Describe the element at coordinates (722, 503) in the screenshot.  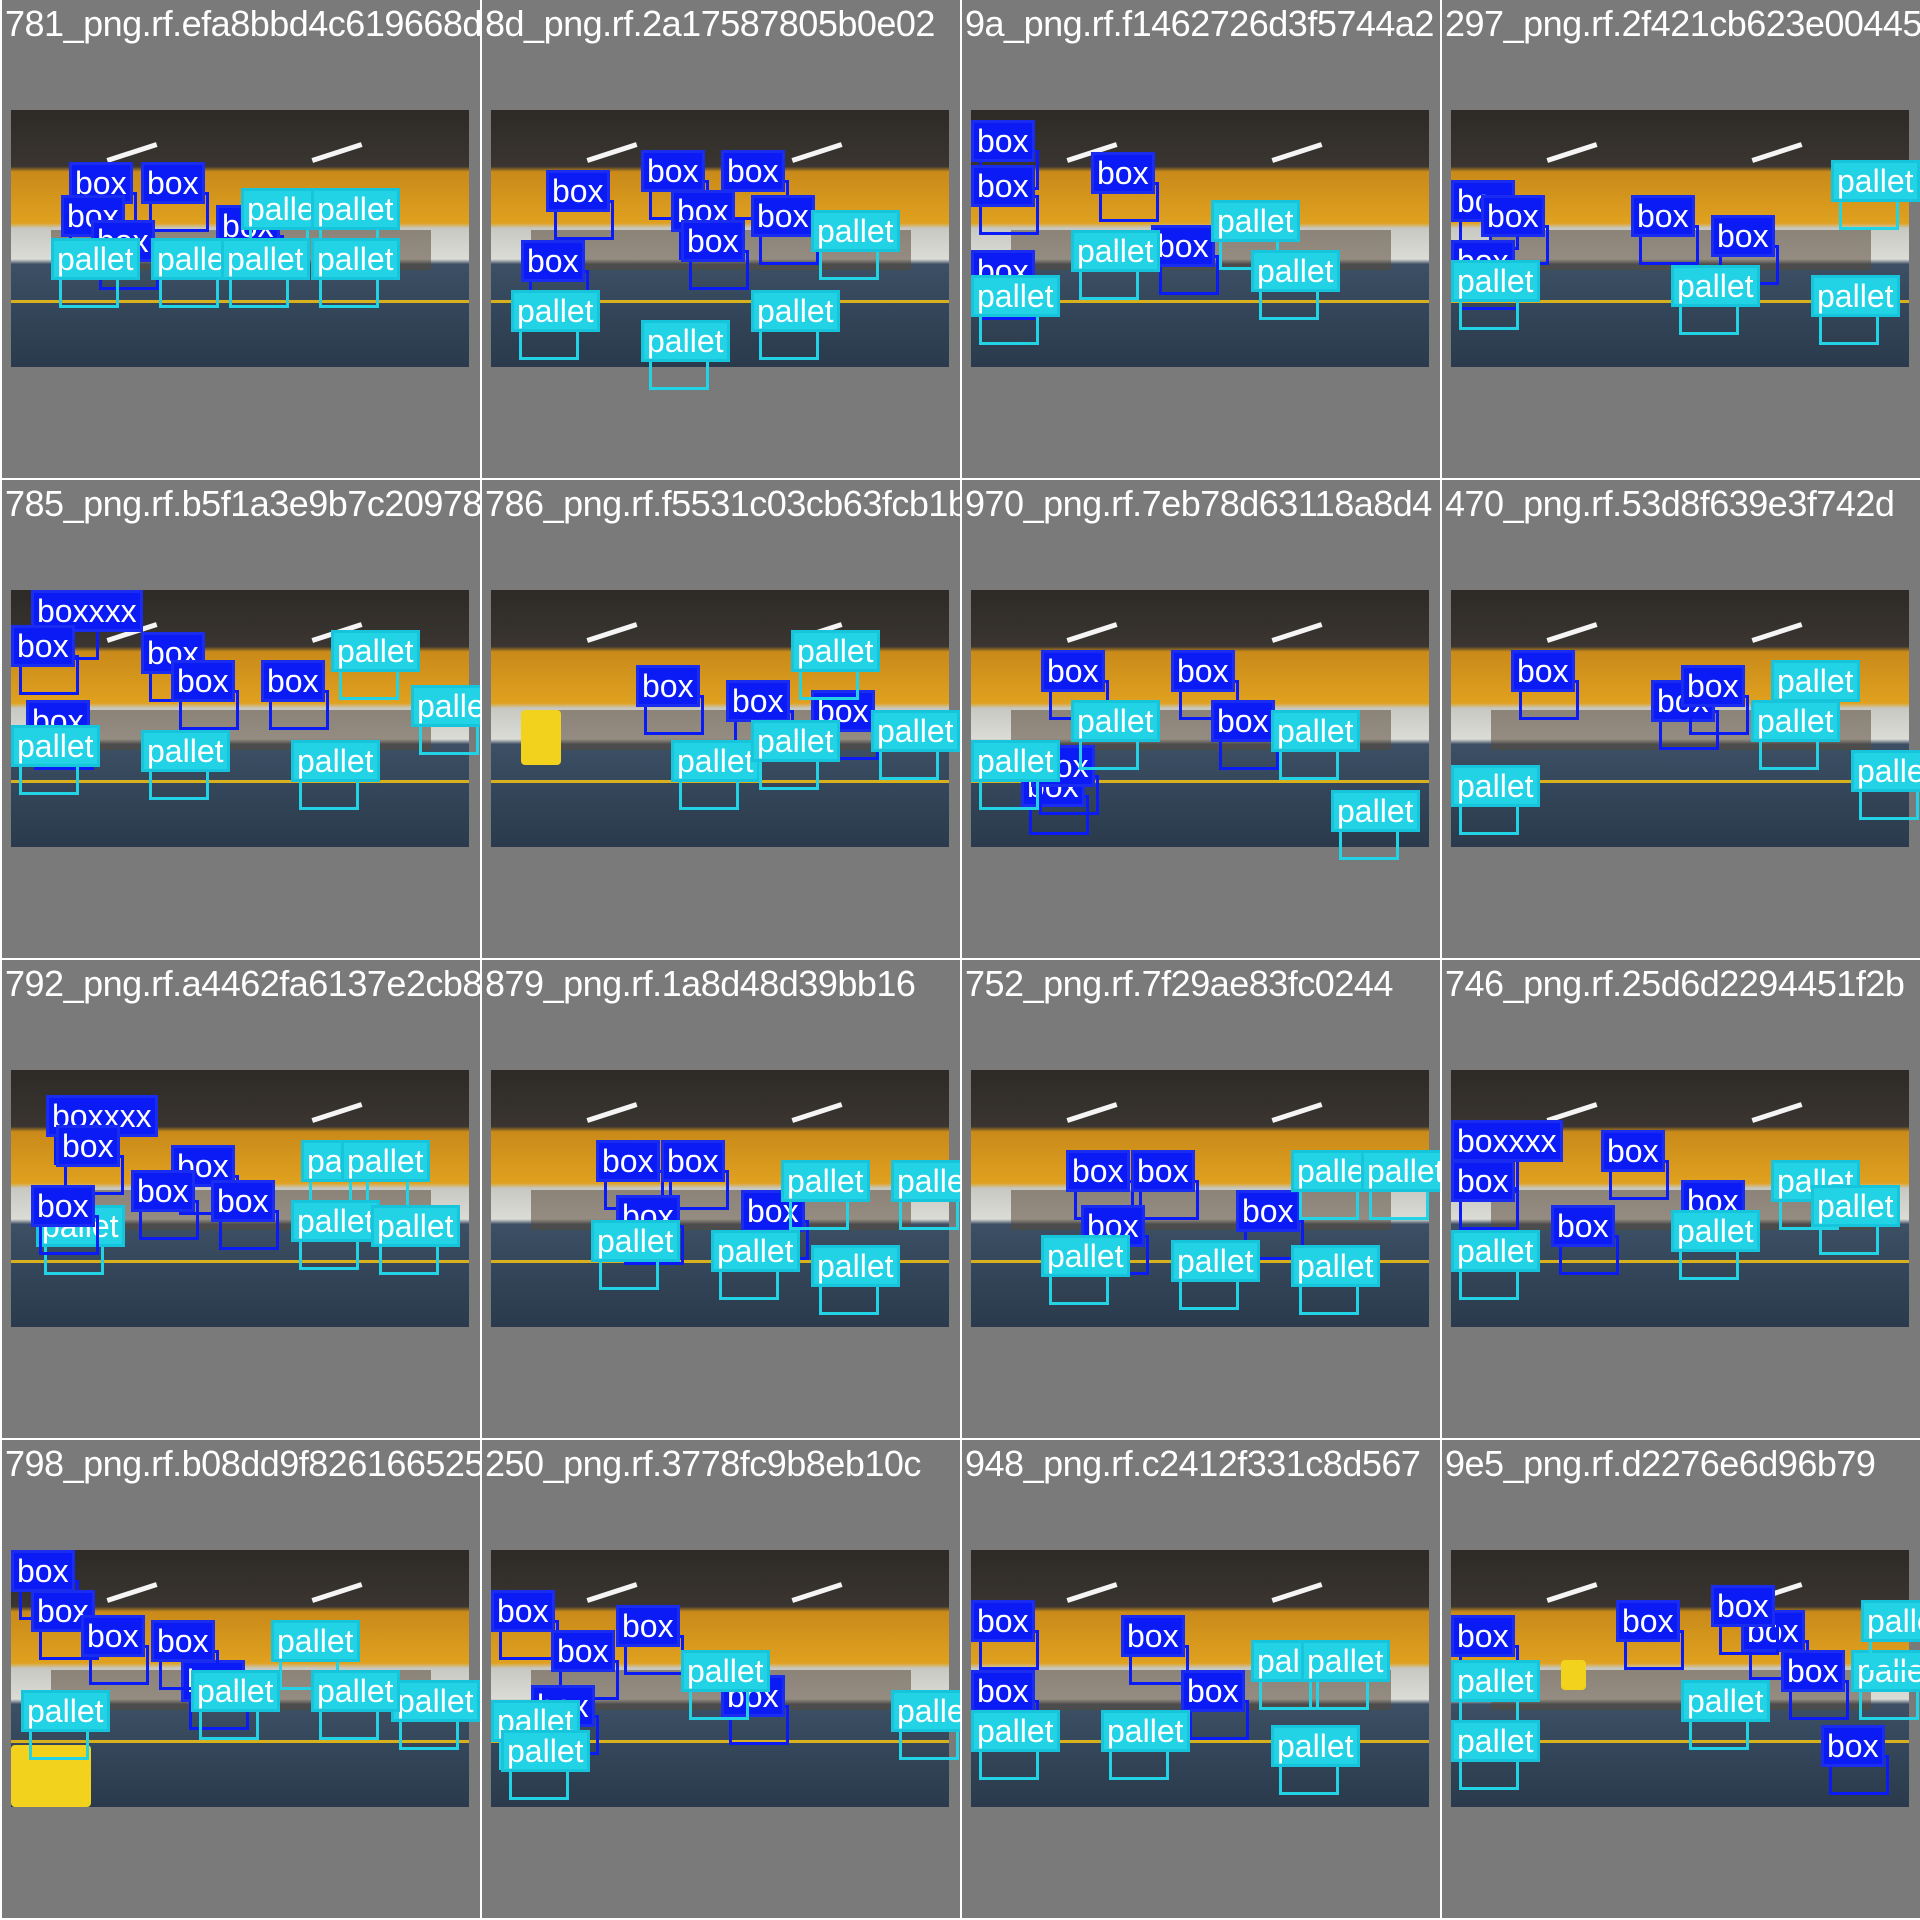
I see `panel-title: 786_png.rf.f5531c03cb63fcb1b` at that location.